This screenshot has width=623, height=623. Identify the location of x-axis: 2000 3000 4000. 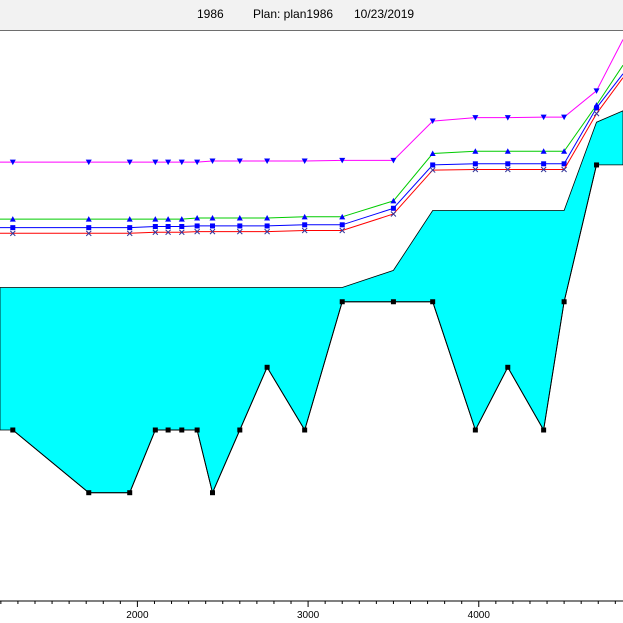
(311, 610).